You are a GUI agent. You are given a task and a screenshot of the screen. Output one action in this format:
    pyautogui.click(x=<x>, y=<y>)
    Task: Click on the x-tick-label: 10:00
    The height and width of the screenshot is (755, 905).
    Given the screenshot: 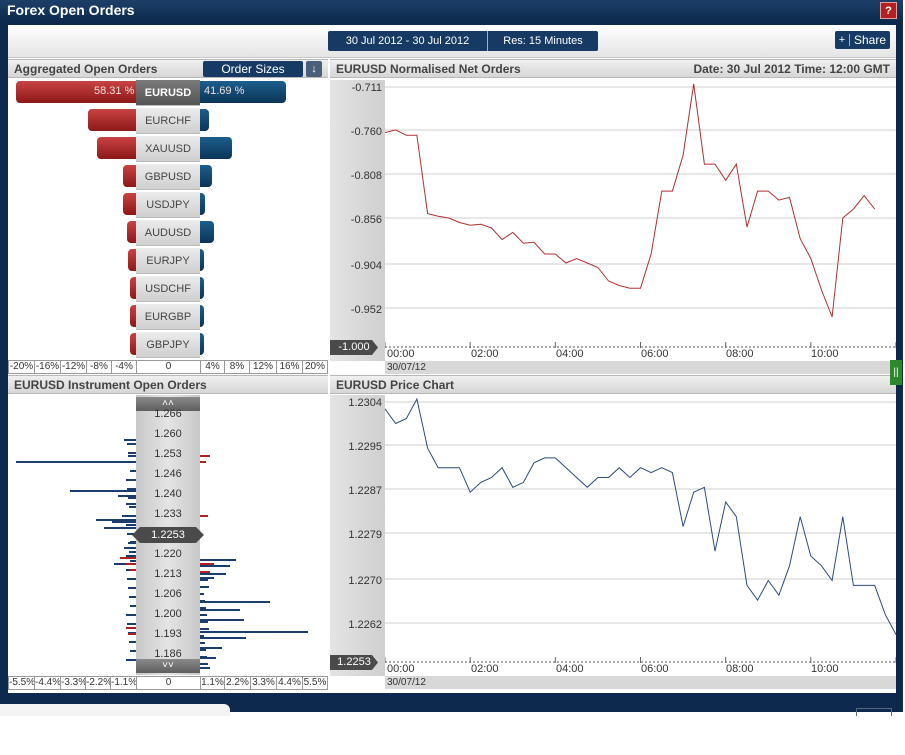 What is the action you would take?
    pyautogui.click(x=825, y=354)
    